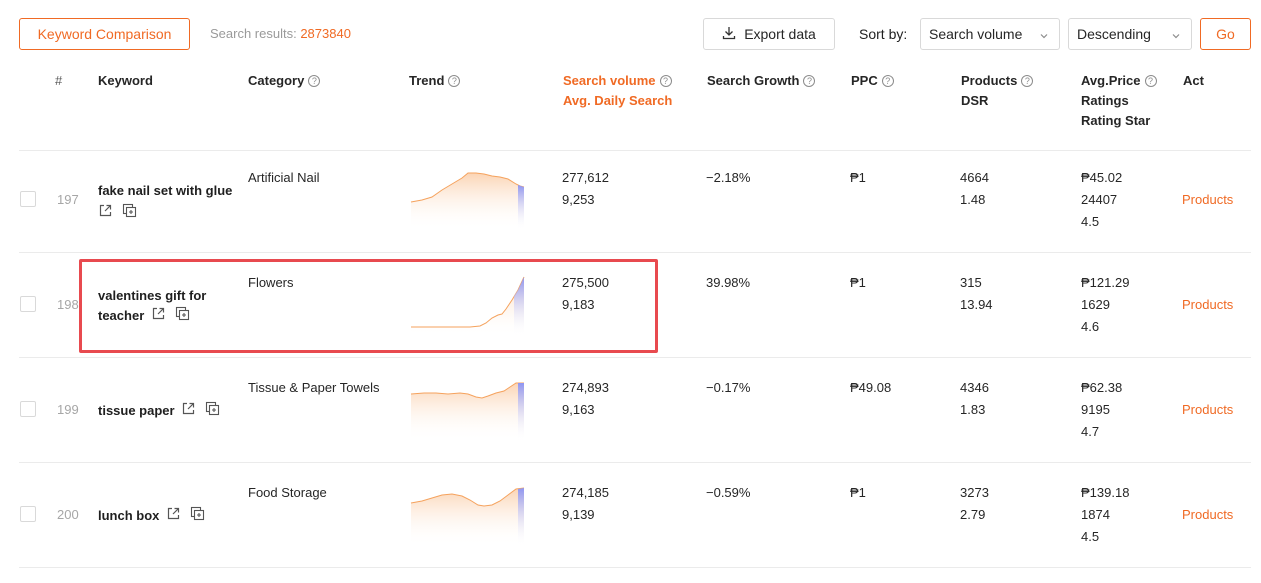 This screenshot has width=1261, height=583. What do you see at coordinates (152, 295) in the screenshot?
I see `keyword-text: valentines gift for` at bounding box center [152, 295].